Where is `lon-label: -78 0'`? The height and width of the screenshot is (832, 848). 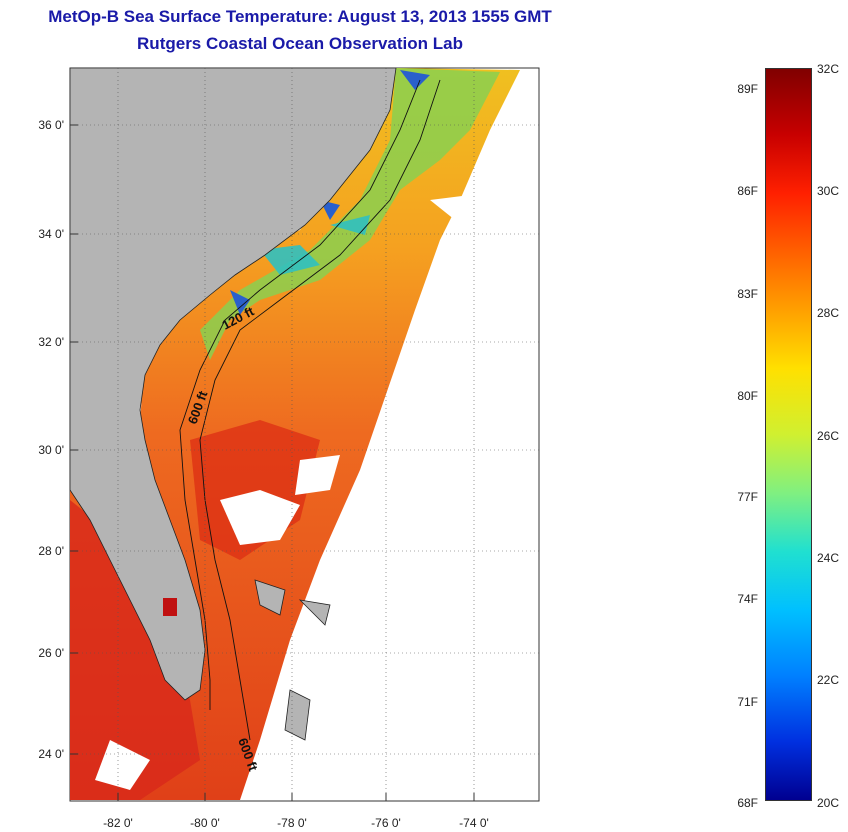
lon-label: -78 0' is located at coordinates (292, 823).